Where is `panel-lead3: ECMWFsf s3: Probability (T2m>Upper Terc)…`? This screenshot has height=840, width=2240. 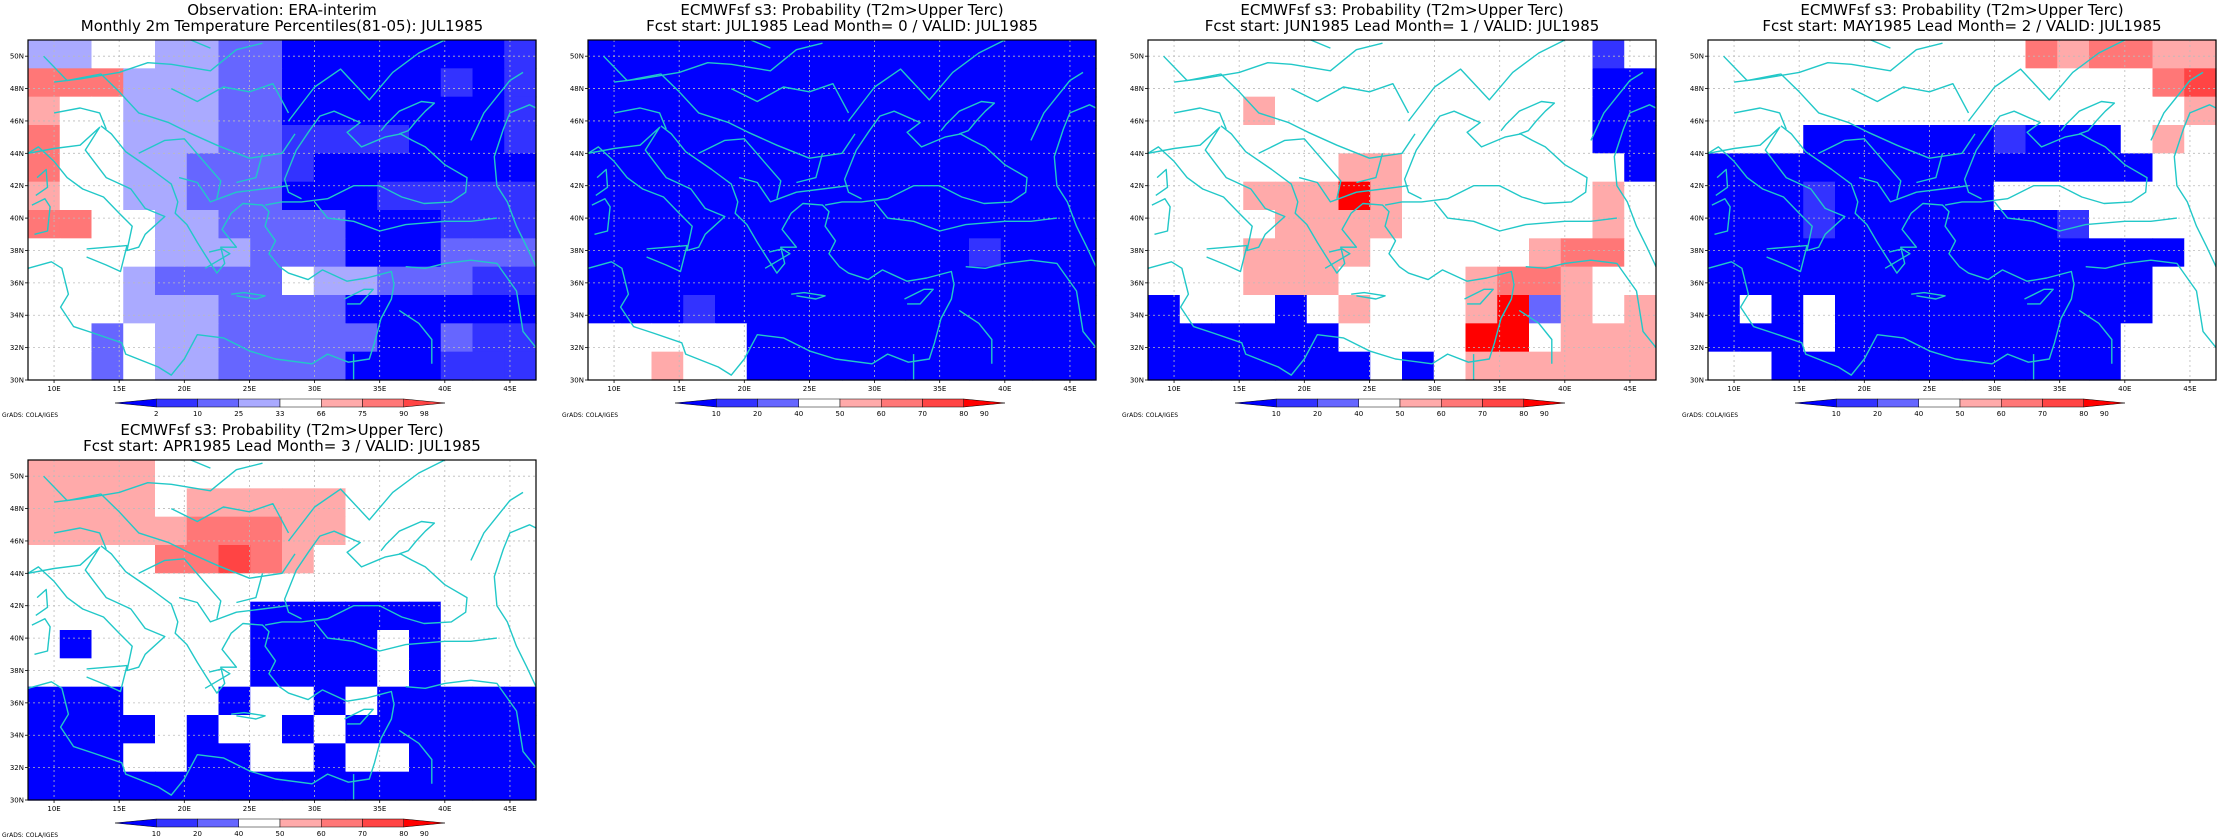 panel-lead3: ECMWFsf s3: Probability (T2m>Upper Terc)… is located at coordinates (278, 630).